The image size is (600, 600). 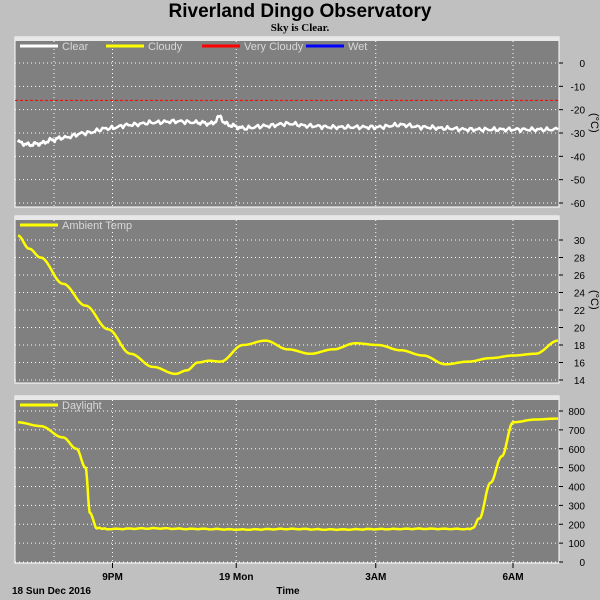 What do you see at coordinates (576, 544) in the screenshot?
I see `y-tick-label: 100` at bounding box center [576, 544].